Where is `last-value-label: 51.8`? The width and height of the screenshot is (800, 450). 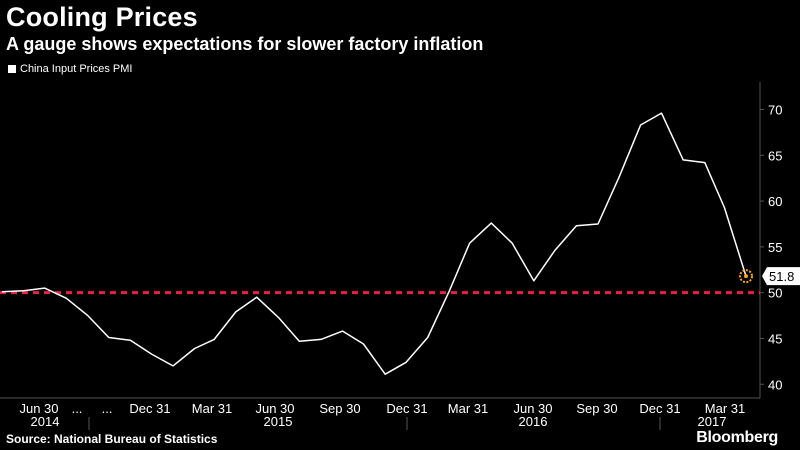
last-value-label: 51.8 is located at coordinates (781, 276).